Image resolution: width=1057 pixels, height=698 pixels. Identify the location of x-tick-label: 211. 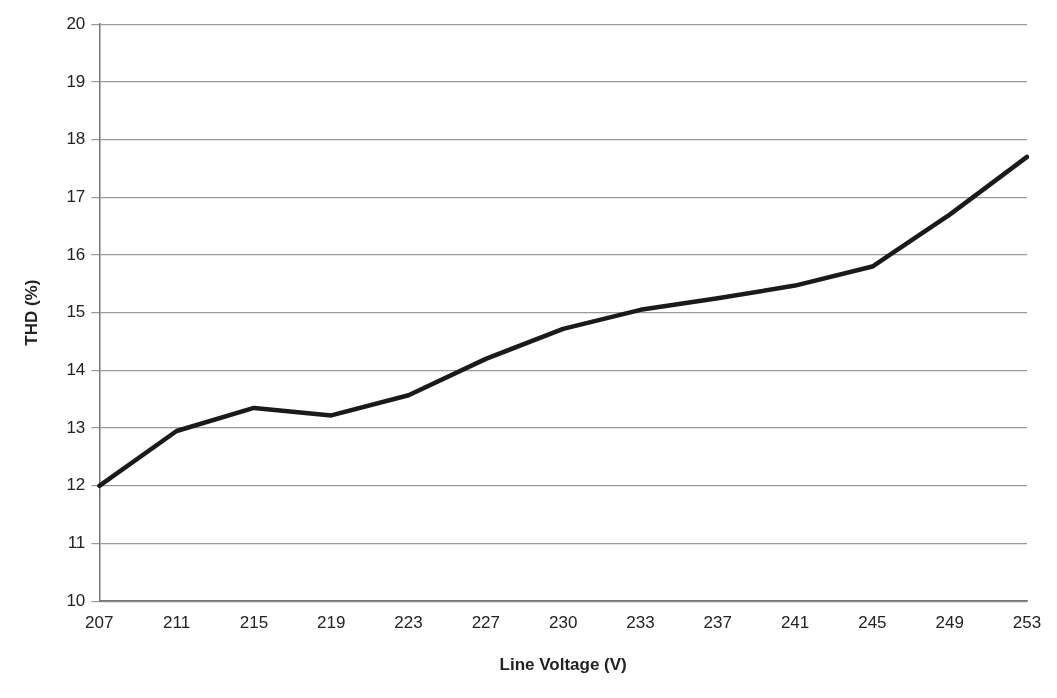
(177, 623).